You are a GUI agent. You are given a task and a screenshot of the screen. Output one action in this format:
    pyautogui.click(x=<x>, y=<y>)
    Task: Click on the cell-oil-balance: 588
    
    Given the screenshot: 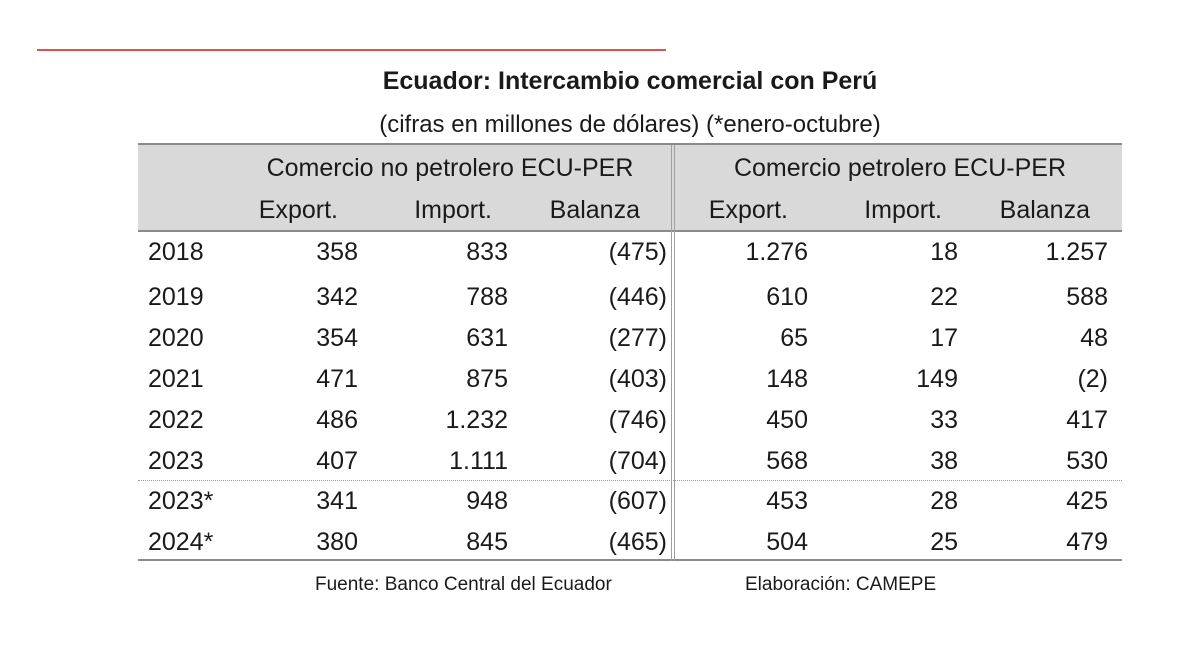 What is the action you would take?
    pyautogui.click(x=1087, y=297)
    